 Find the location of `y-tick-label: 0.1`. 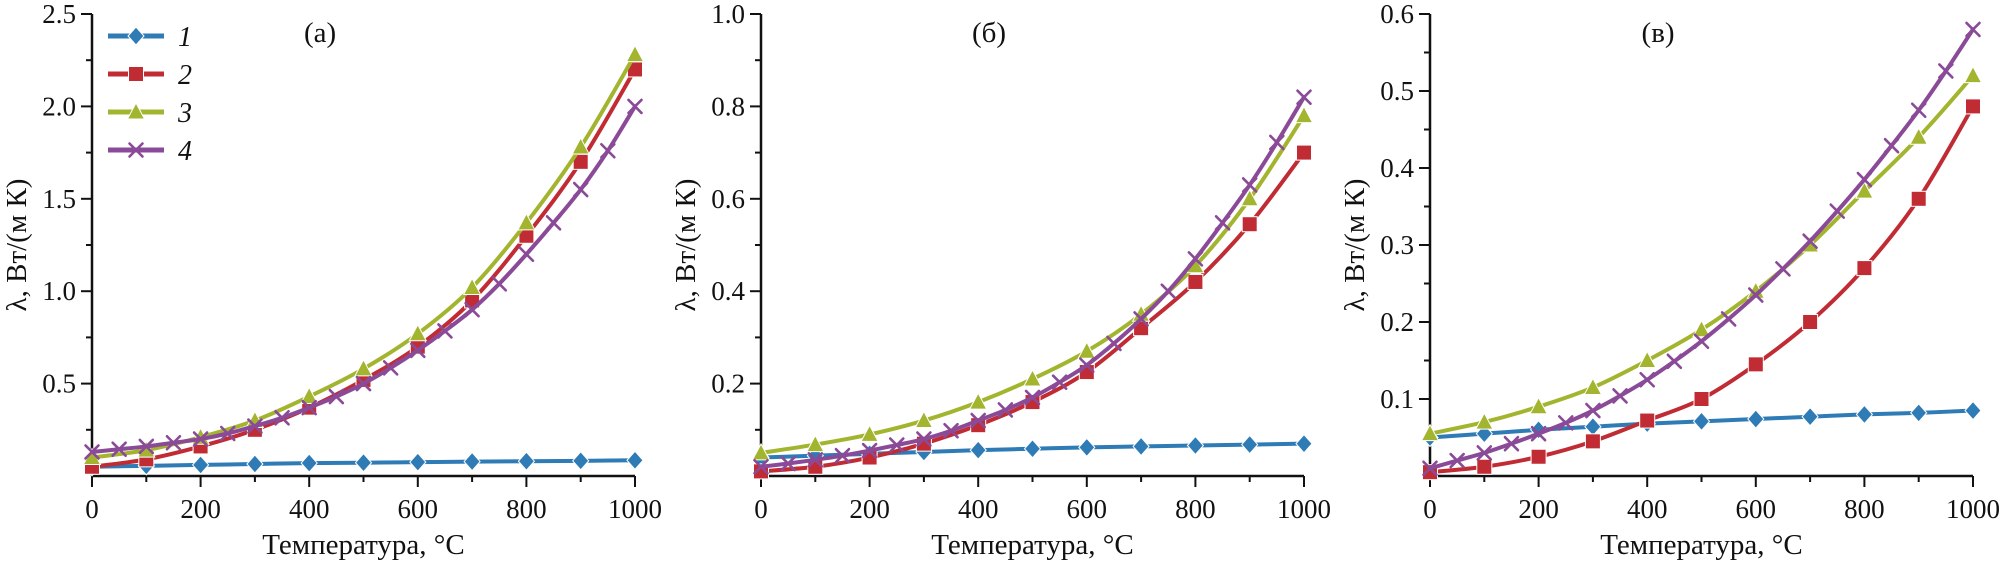

y-tick-label: 0.1 is located at coordinates (1397, 399).